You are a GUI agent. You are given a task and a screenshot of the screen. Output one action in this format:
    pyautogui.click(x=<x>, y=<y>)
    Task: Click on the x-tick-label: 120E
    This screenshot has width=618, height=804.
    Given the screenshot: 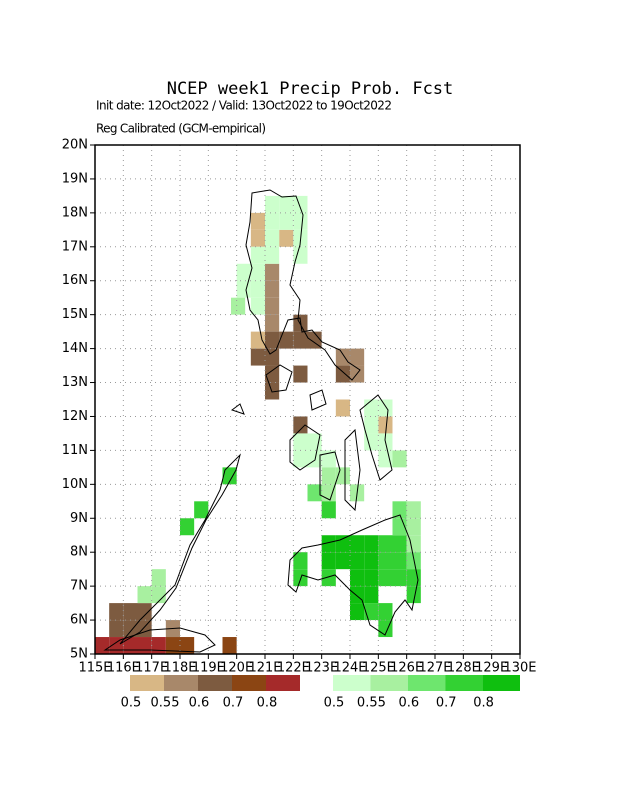 What is the action you would take?
    pyautogui.click(x=236, y=668)
    